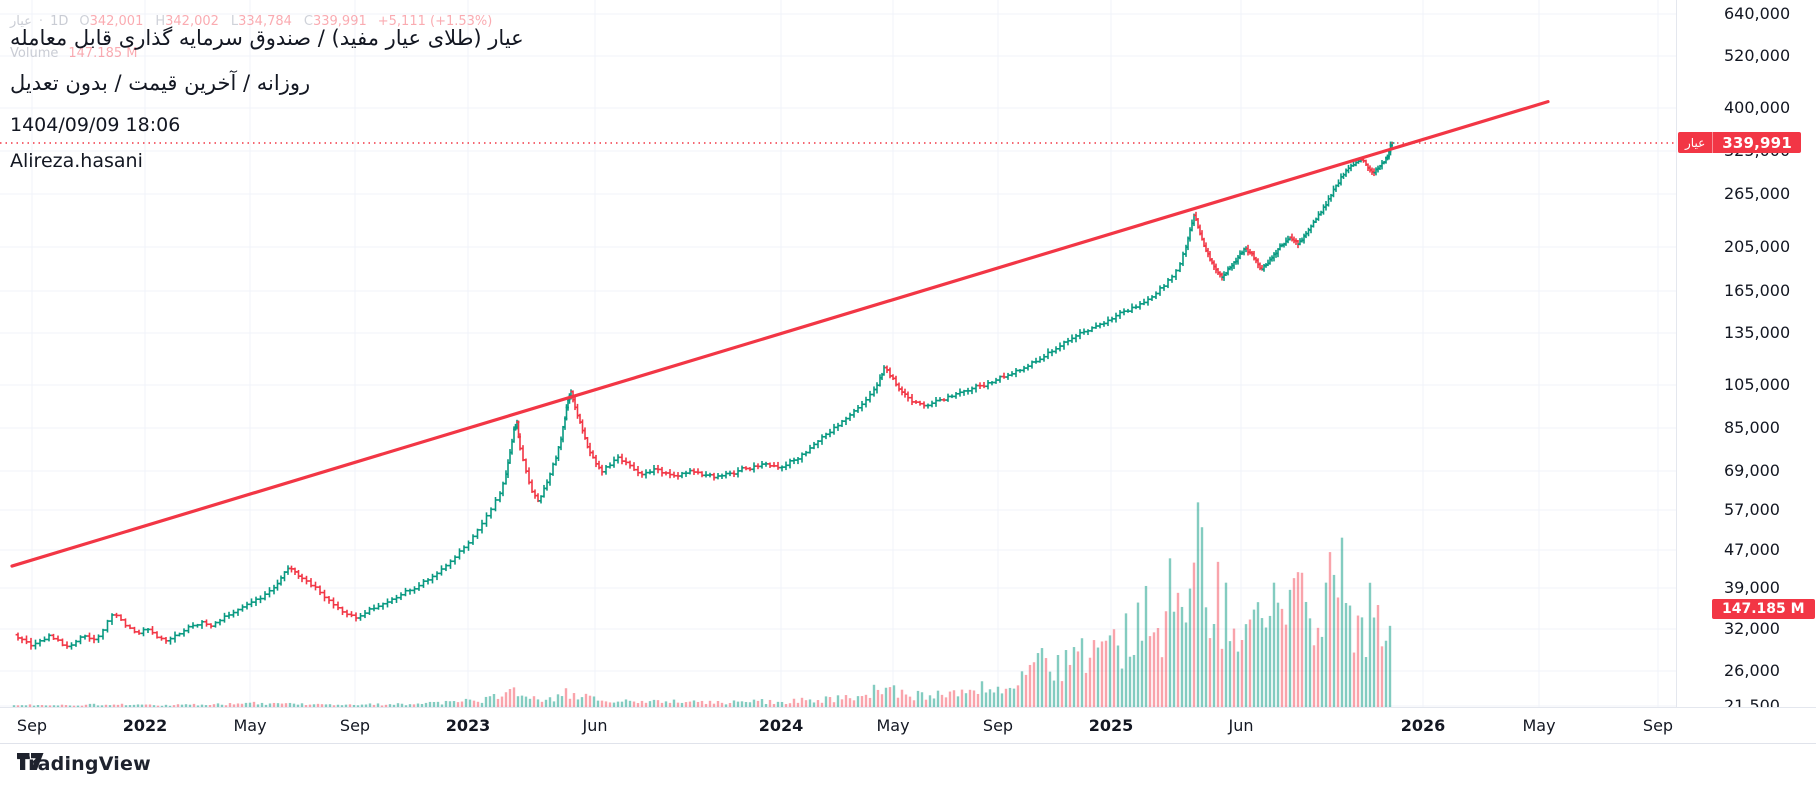  I want to click on watermark-datetime: 1404/09/09 18:06, so click(95, 124).